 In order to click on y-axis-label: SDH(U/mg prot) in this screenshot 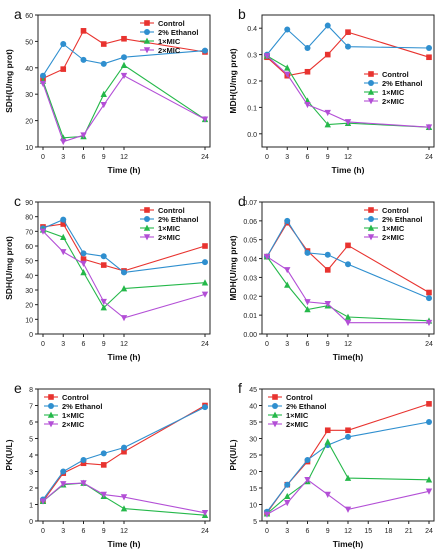, I will do `click(9, 268)`.